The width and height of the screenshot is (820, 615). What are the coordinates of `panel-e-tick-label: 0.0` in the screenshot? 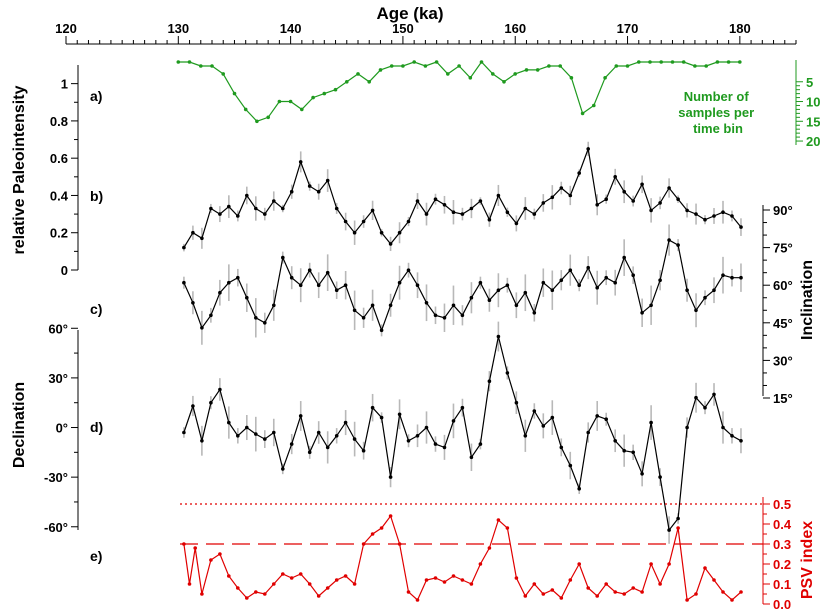 It's located at (782, 604).